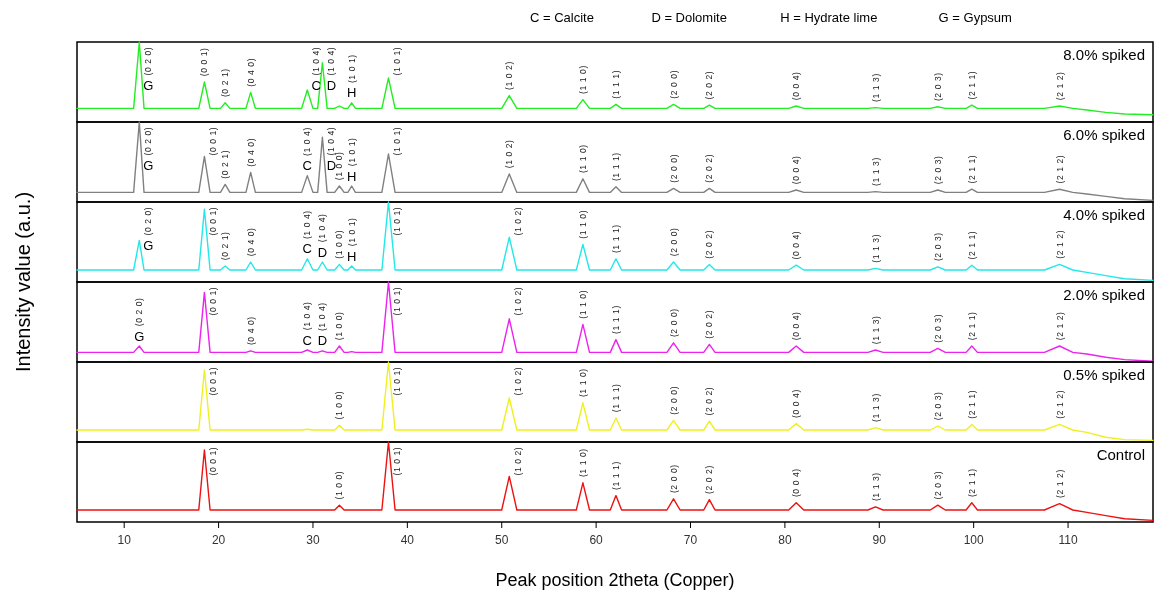  What do you see at coordinates (879, 540) in the screenshot?
I see `x-tick-label: 90` at bounding box center [879, 540].